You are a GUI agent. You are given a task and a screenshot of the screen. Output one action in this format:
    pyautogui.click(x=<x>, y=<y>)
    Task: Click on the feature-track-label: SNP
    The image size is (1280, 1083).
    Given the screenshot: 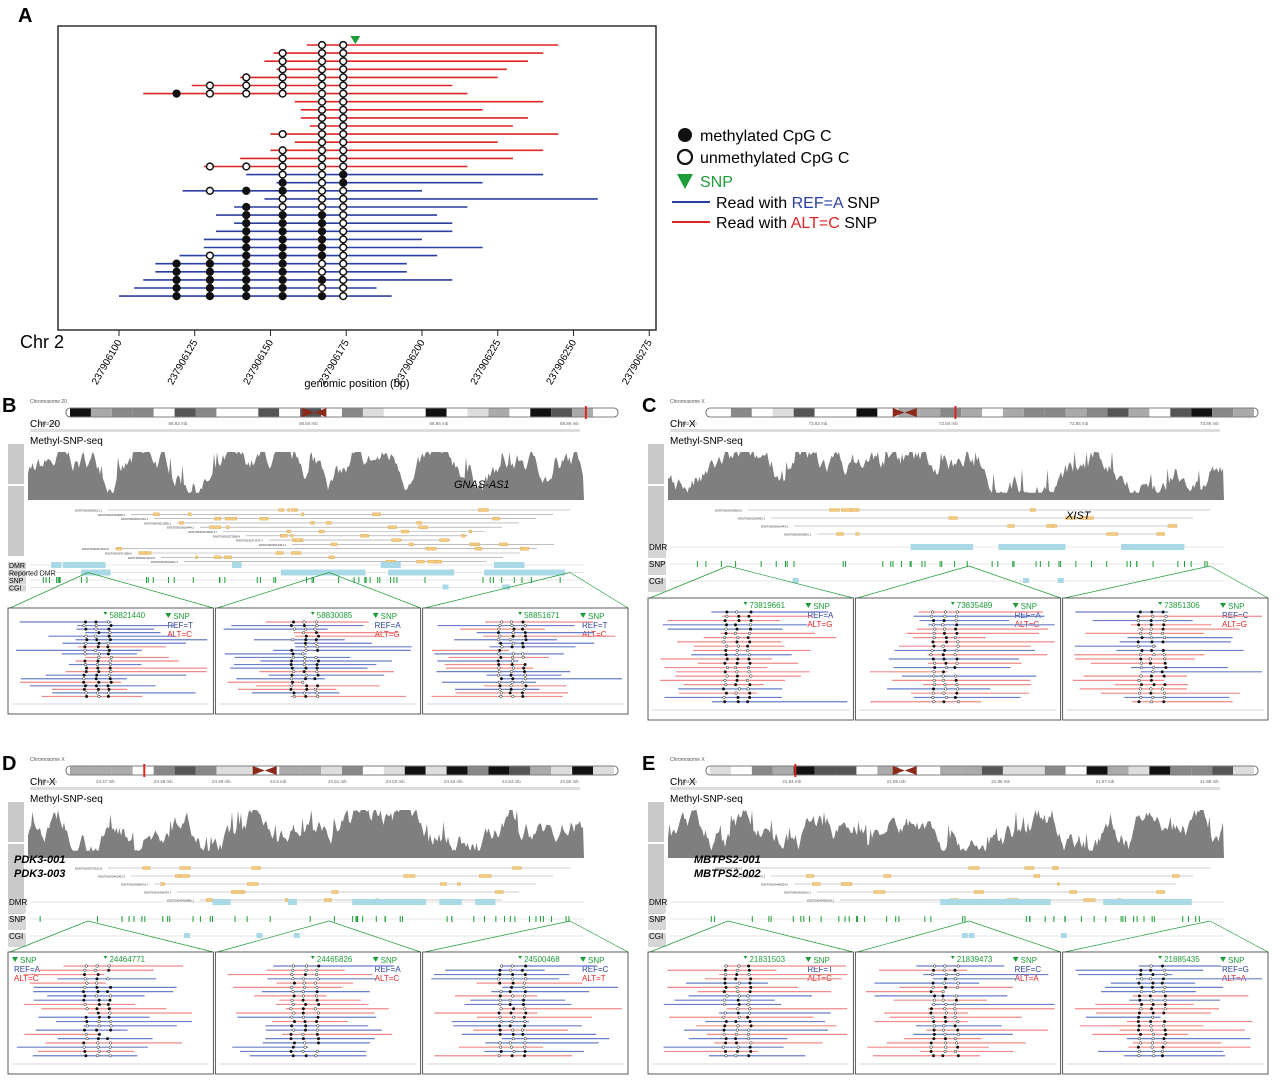 What is the action you would take?
    pyautogui.click(x=17, y=919)
    